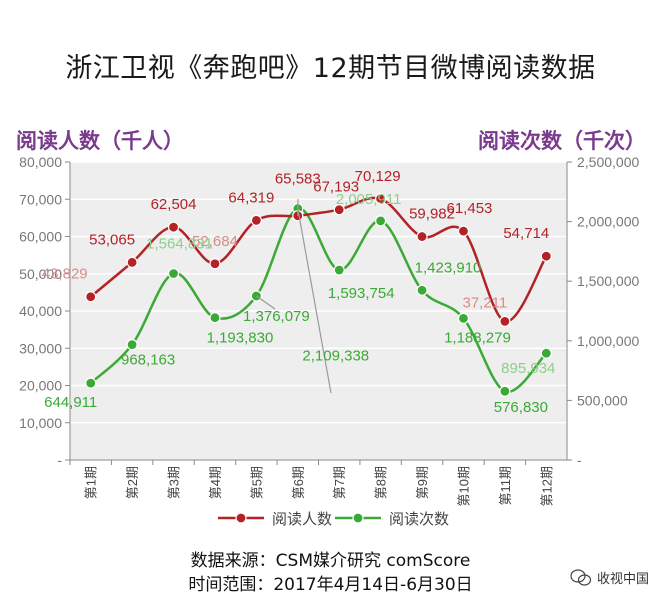 The width and height of the screenshot is (661, 601). Describe the element at coordinates (59, 460) in the screenshot. I see `left-axis-tick-label: -` at that location.